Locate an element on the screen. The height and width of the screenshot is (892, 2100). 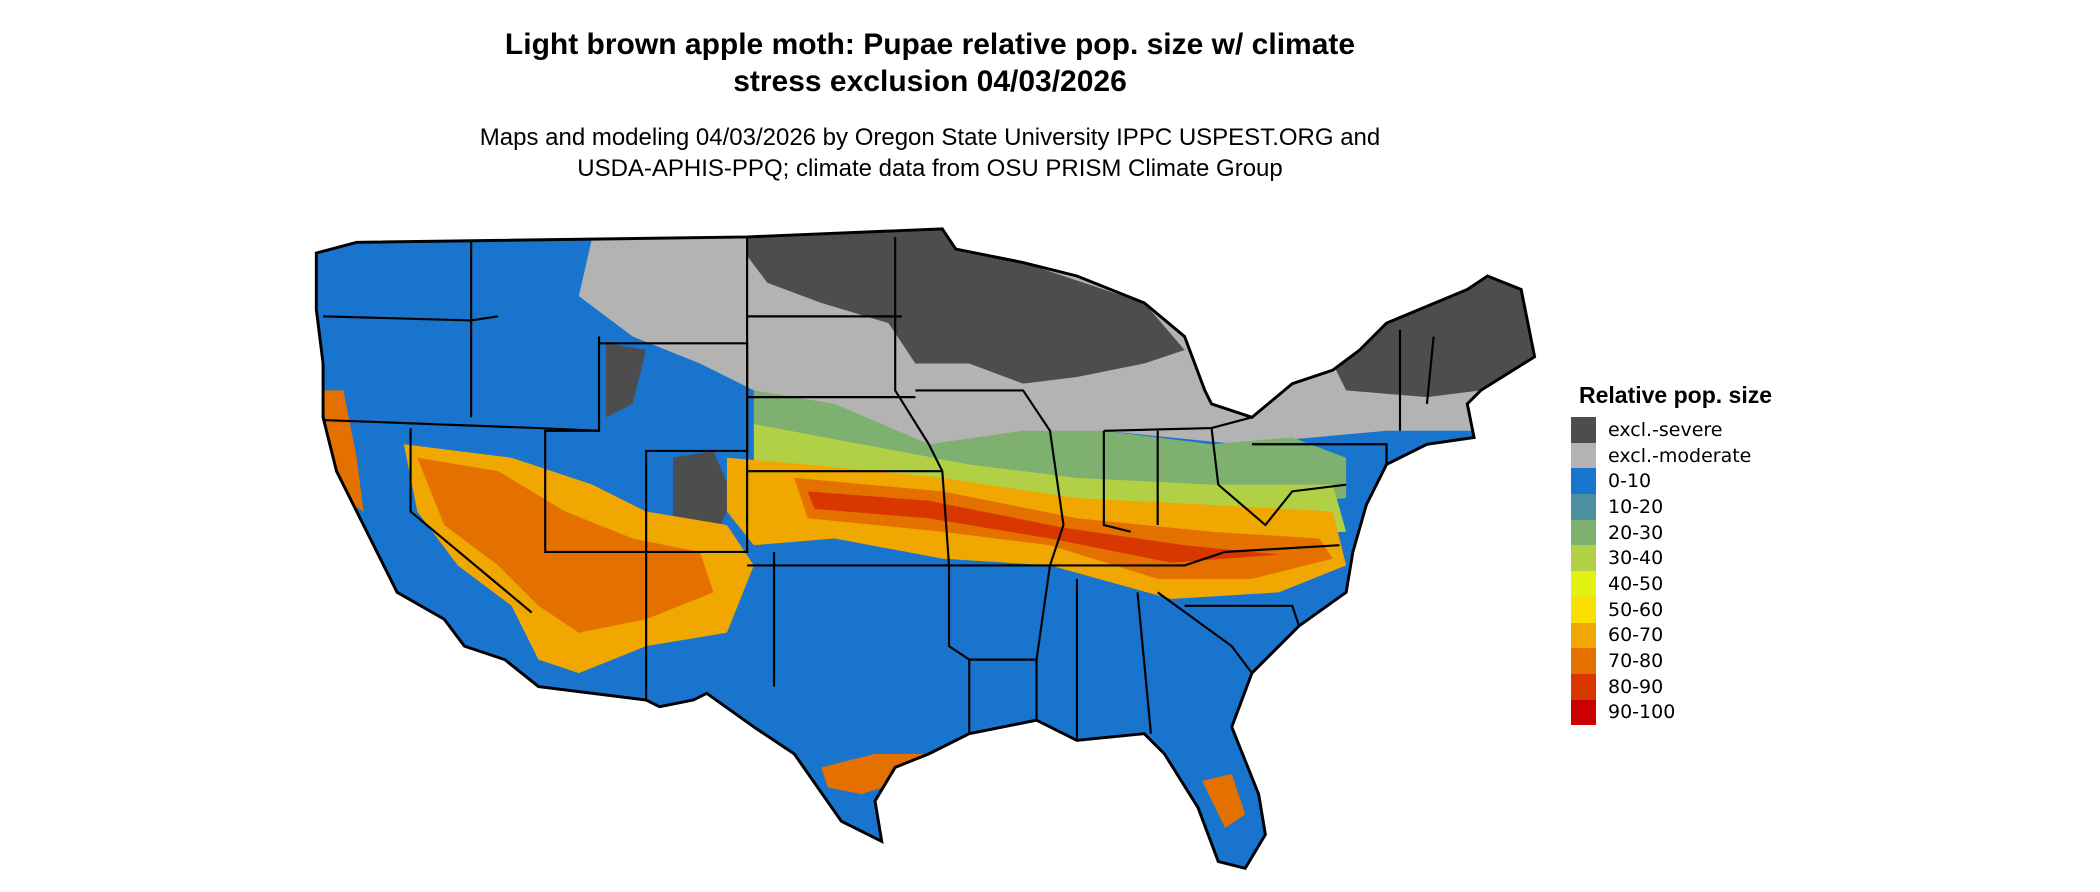
legend-item: 70-80 is located at coordinates (1671, 661).